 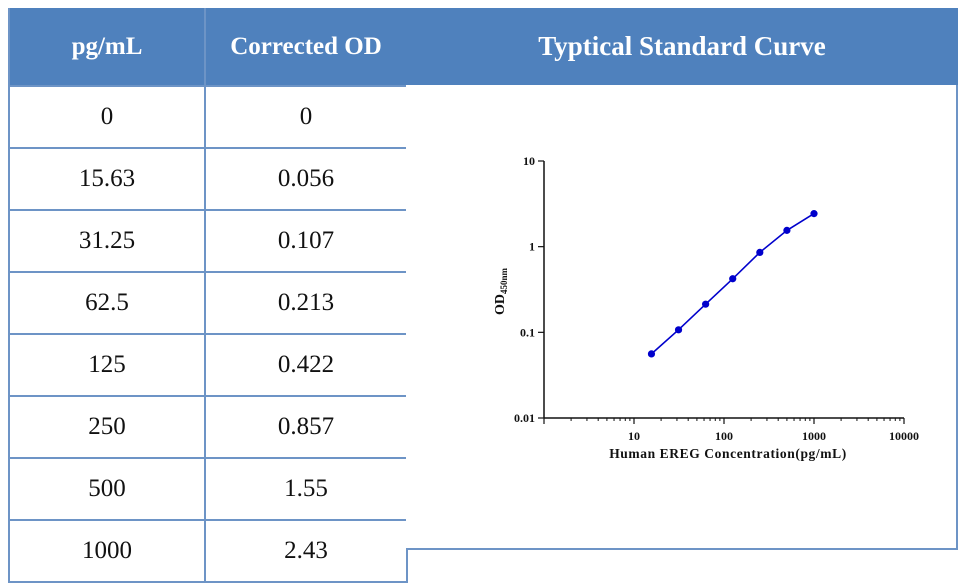 I want to click on cell-concentration: 1000, so click(x=107, y=551).